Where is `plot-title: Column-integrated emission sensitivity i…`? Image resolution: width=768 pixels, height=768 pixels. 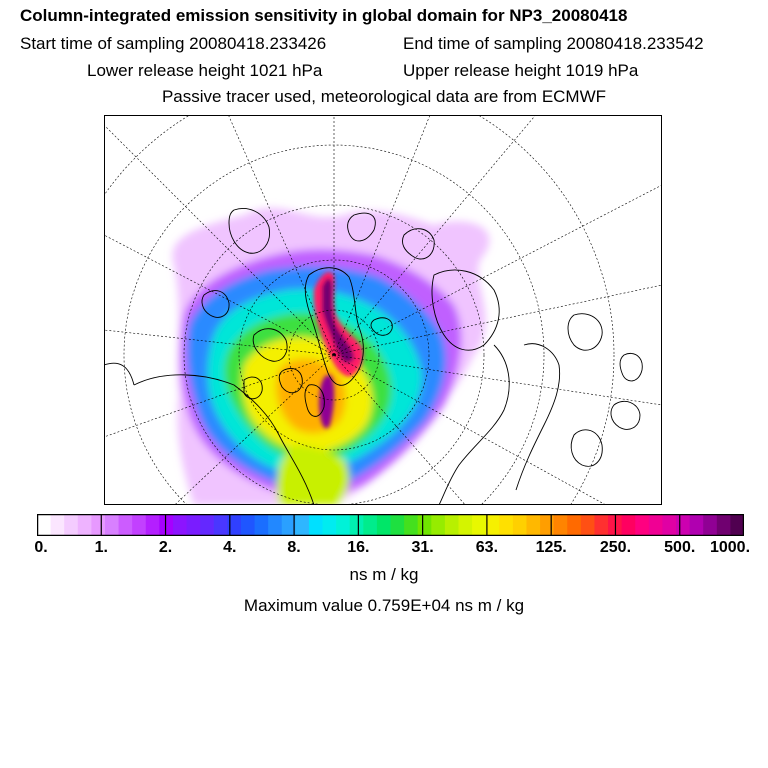
plot-title: Column-integrated emission sensitivity i… is located at coordinates (324, 15).